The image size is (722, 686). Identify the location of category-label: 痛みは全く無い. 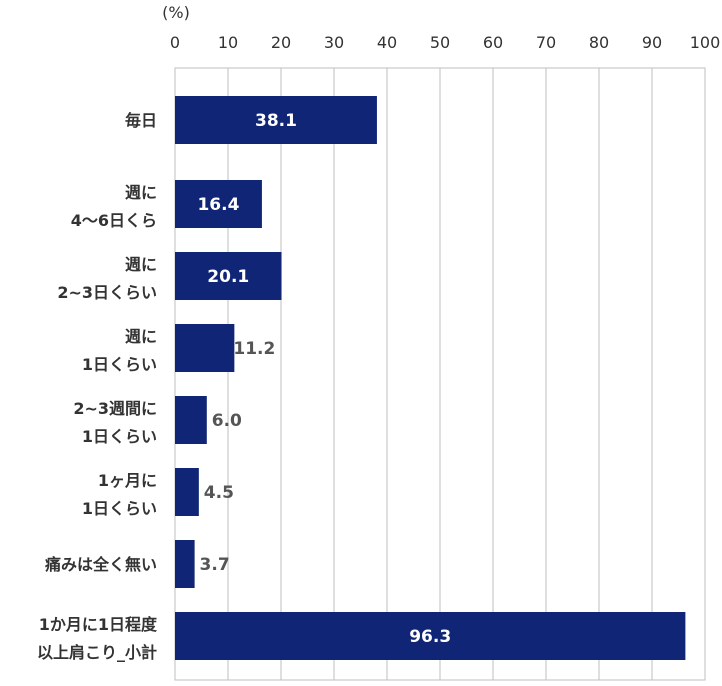
(100, 564).